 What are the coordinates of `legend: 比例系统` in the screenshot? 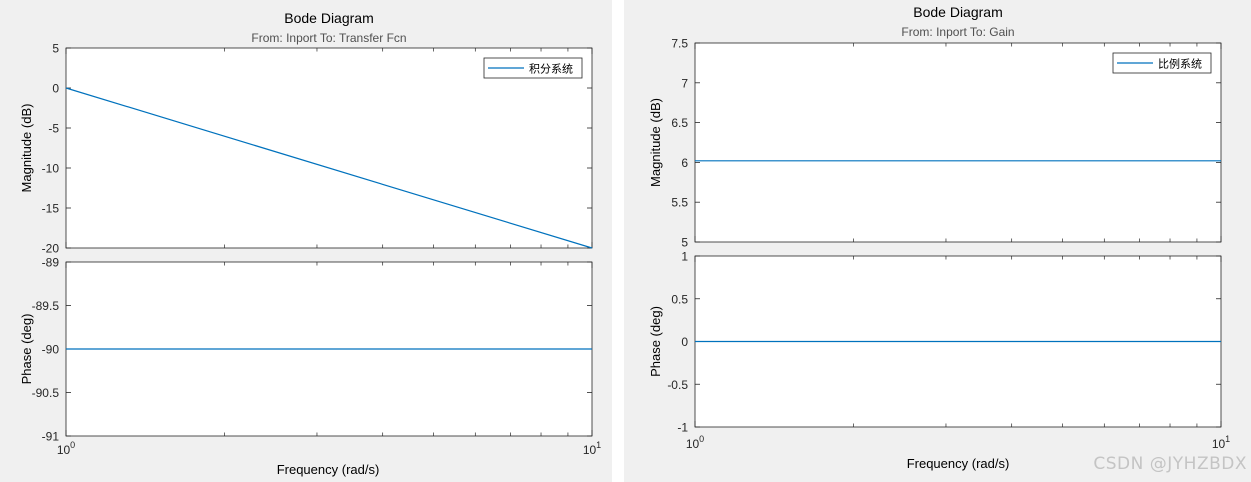 It's located at (1162, 63).